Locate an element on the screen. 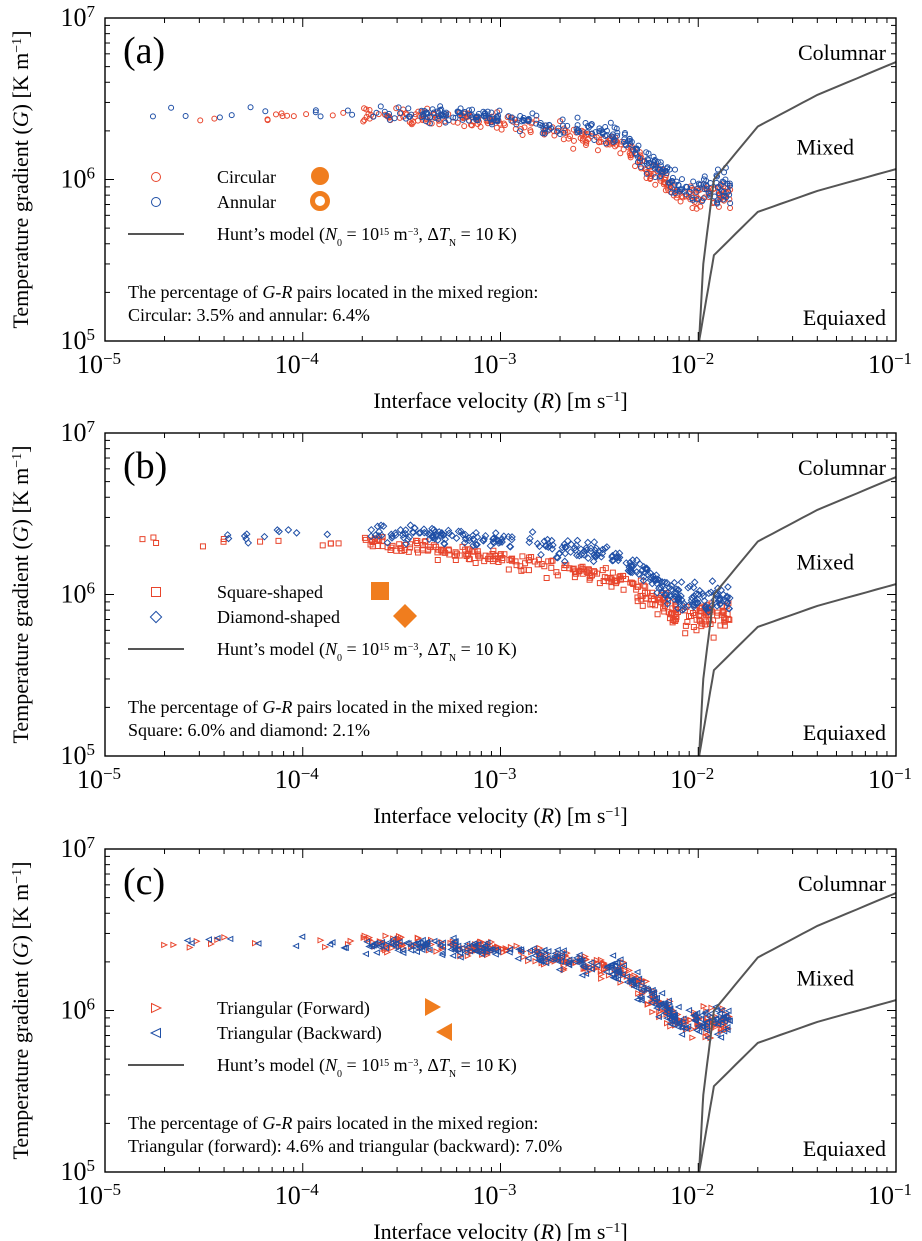  x-tick-label: 10⁻³ is located at coordinates (494, 779).